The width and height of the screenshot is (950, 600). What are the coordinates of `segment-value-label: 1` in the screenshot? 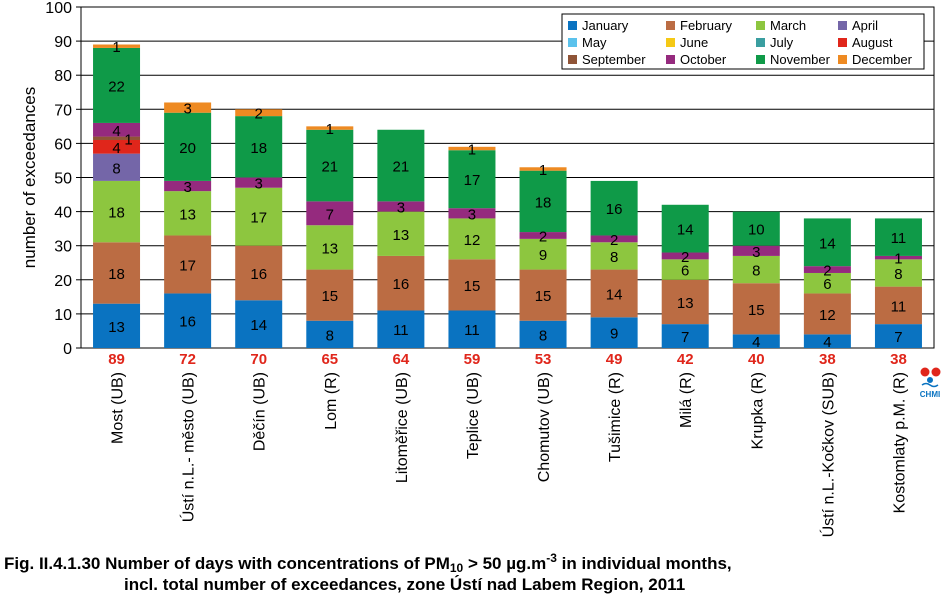 It's located at (543, 170).